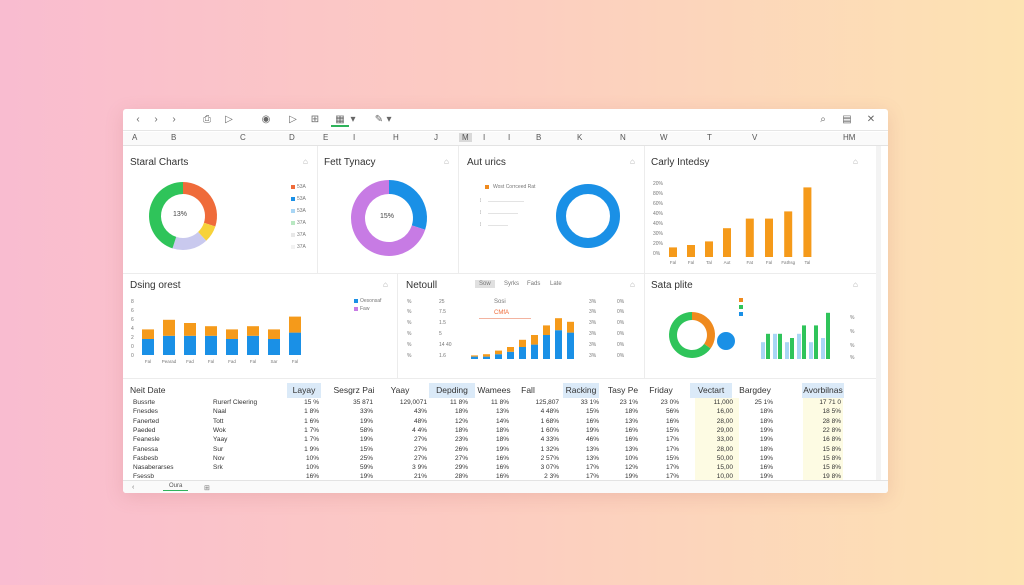  What do you see at coordinates (823, 119) in the screenshot?
I see `search-icon: ⌕` at bounding box center [823, 119].